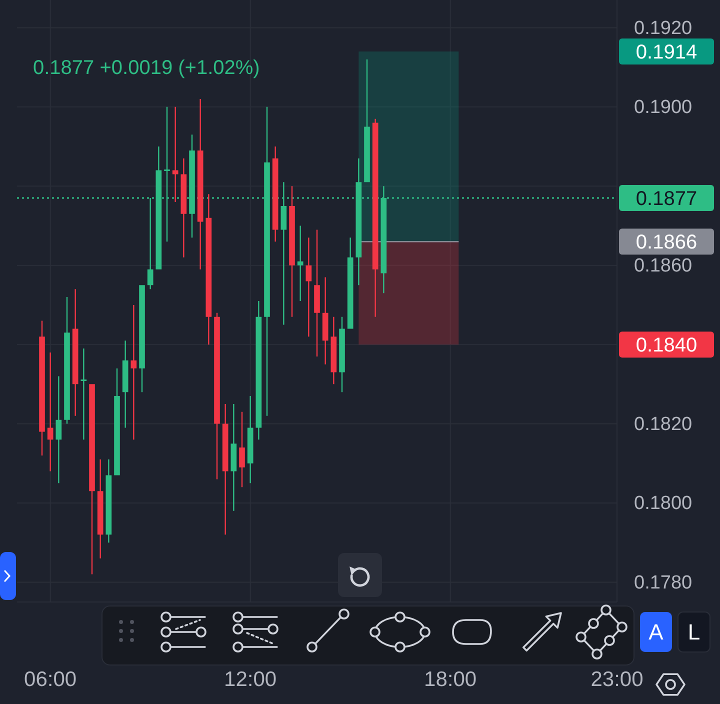 The height and width of the screenshot is (704, 720). Describe the element at coordinates (663, 424) in the screenshot. I see `y-tick-label: 0.1820` at that location.